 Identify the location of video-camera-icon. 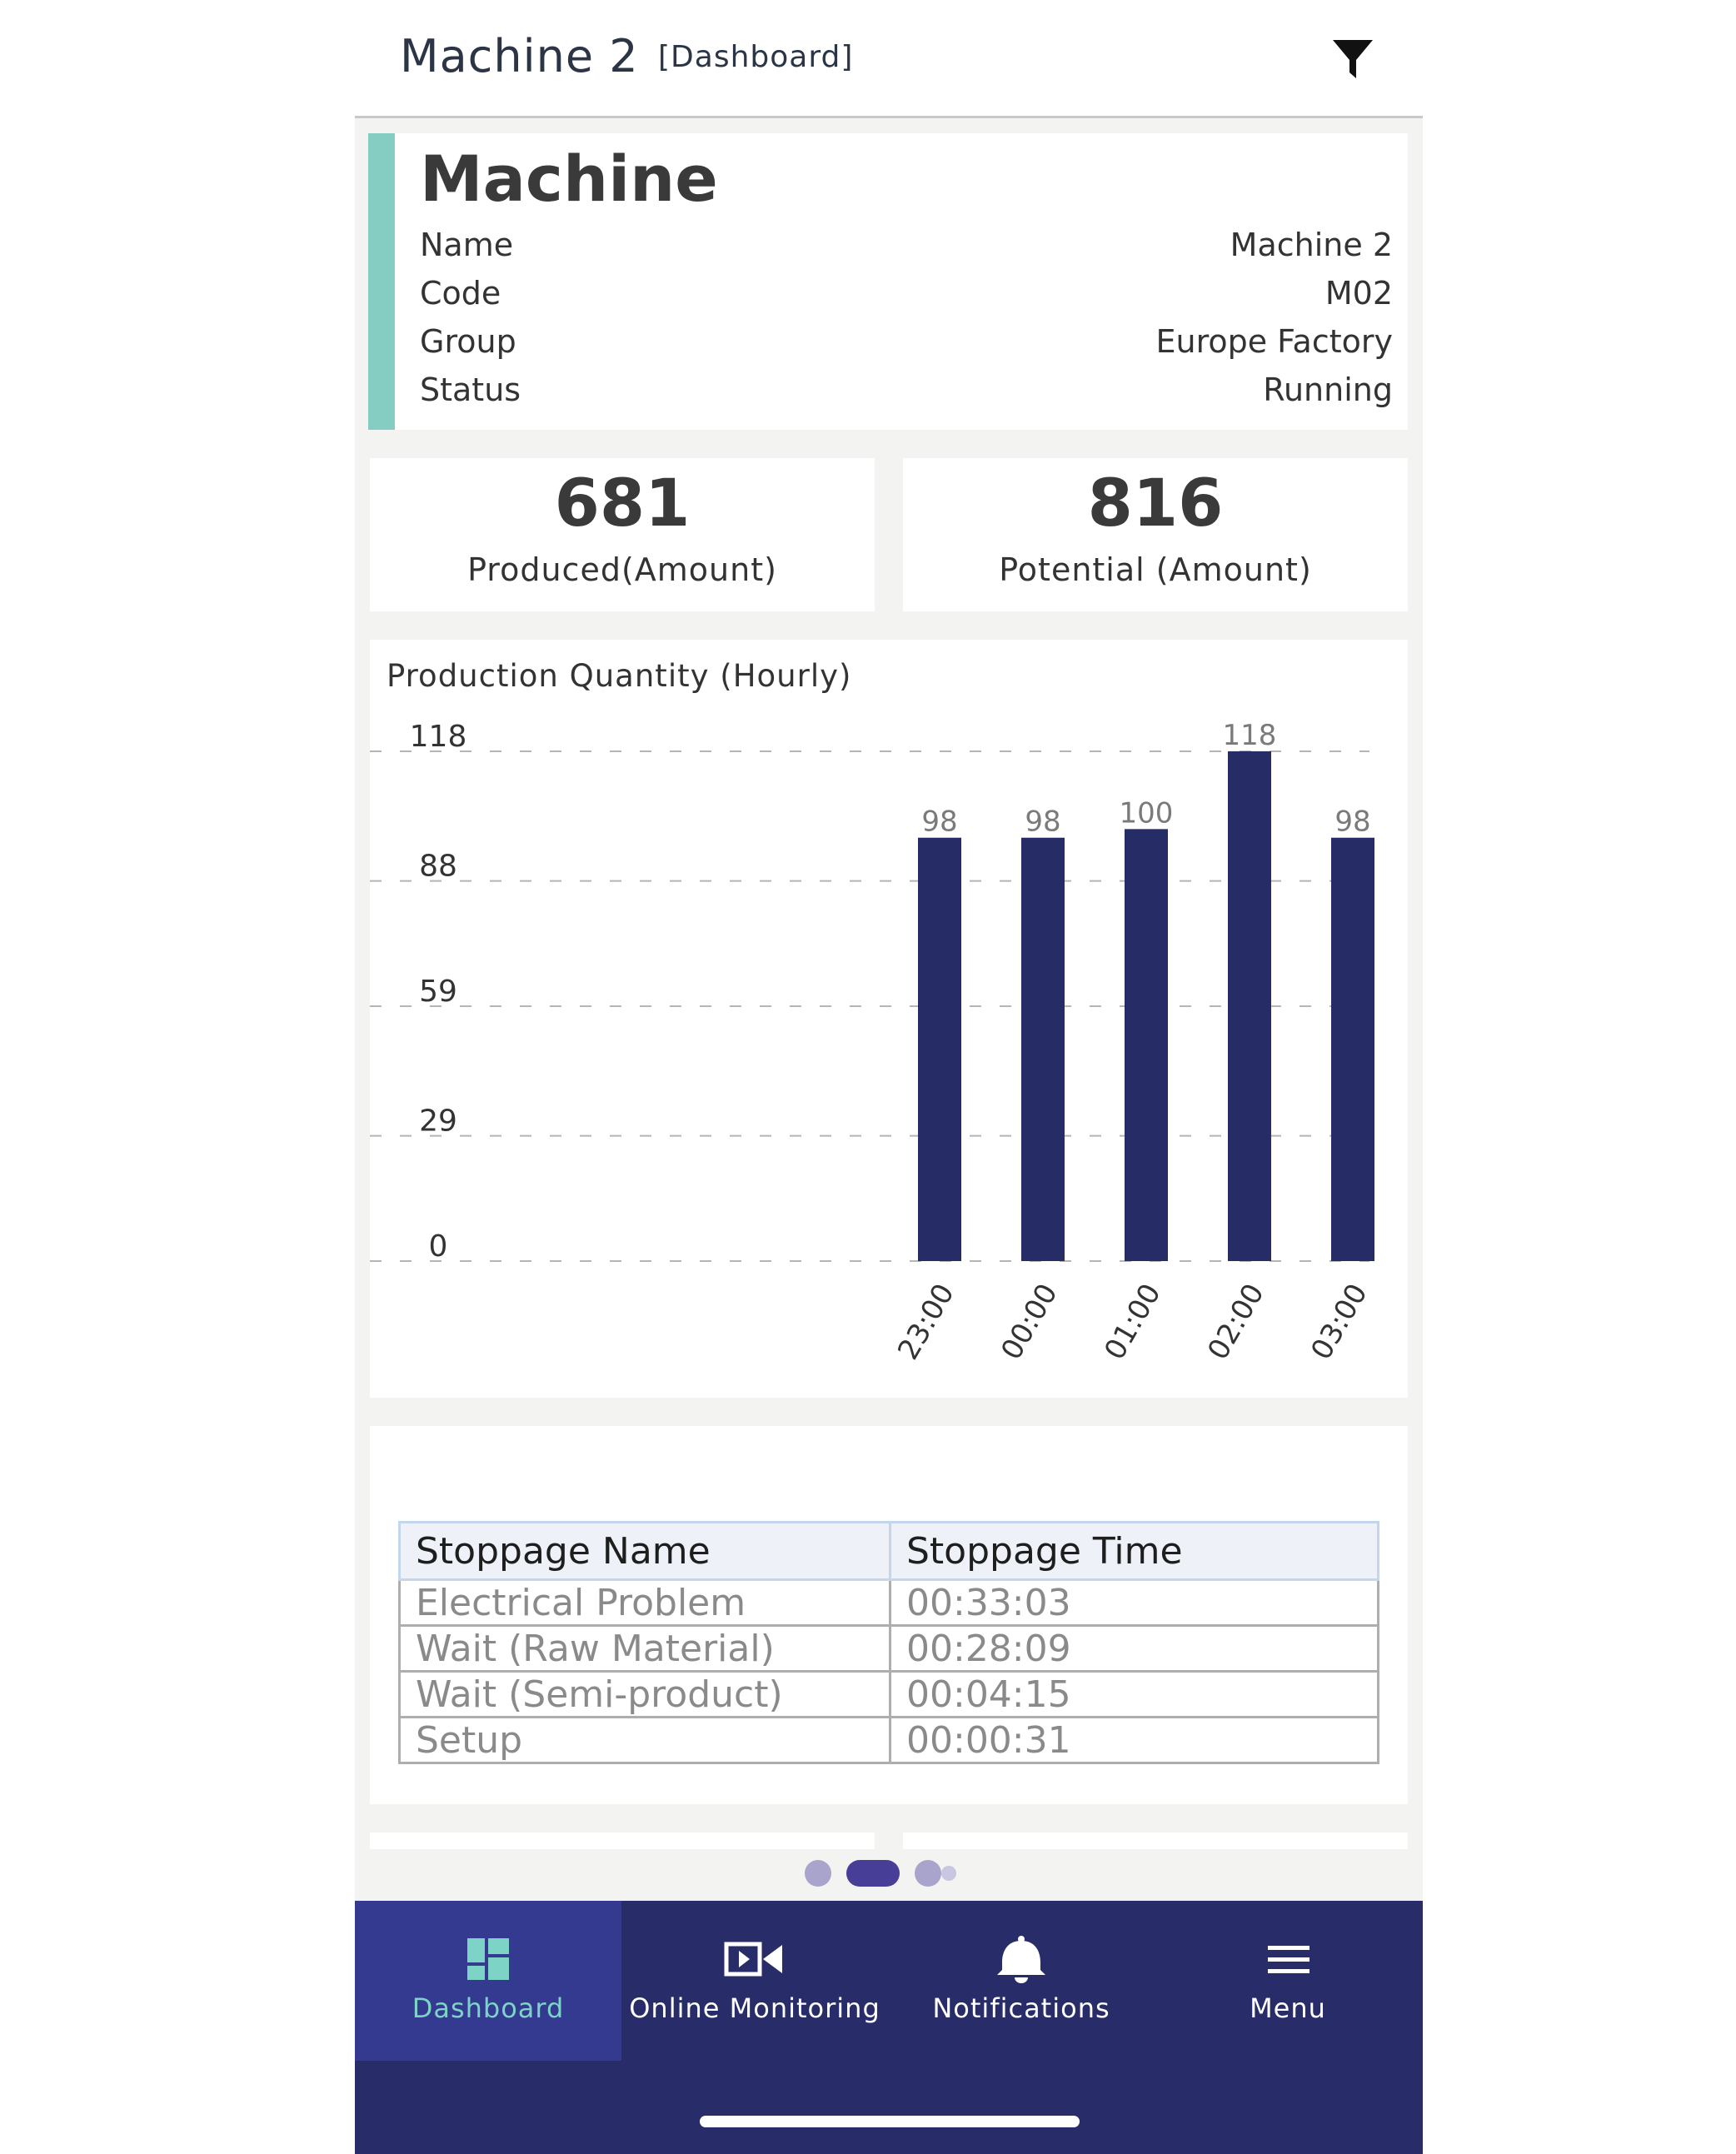
(753, 1960).